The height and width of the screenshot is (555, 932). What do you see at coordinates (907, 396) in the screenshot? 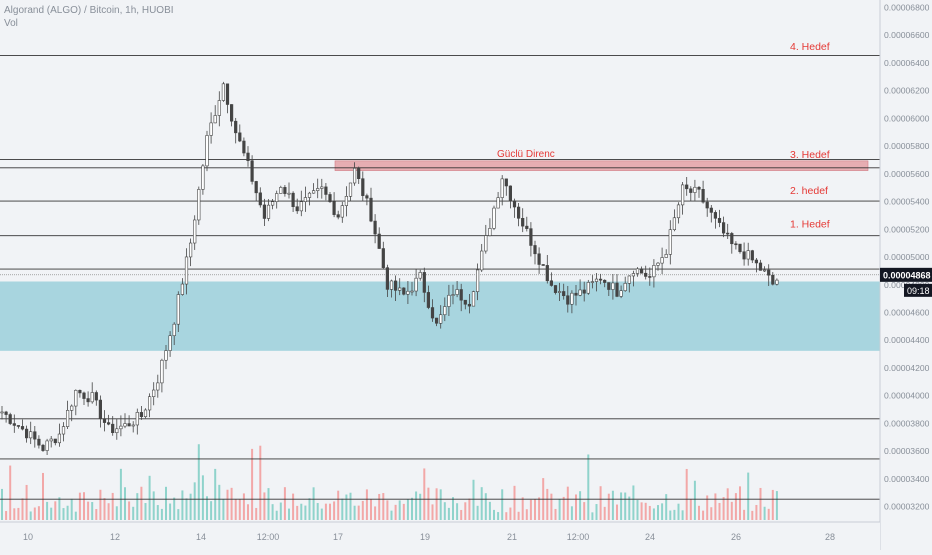
I see `price-tick-label: 0.00004000` at bounding box center [907, 396].